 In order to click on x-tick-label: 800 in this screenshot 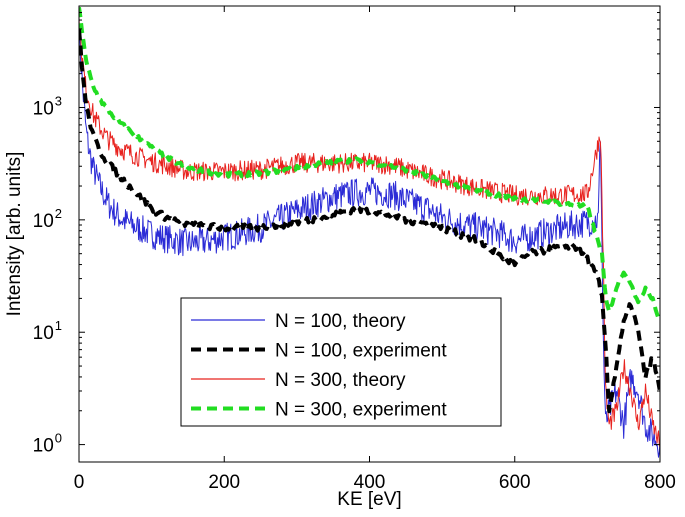, I will do `click(660, 482)`.